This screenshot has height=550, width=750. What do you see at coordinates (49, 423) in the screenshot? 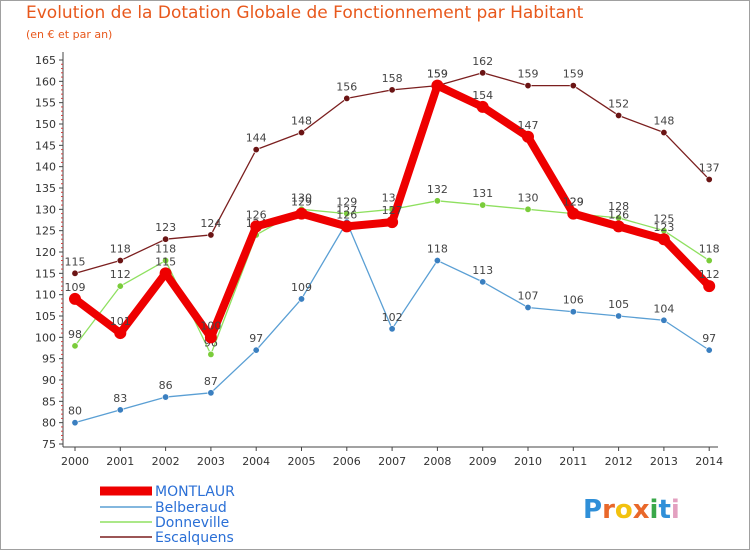
I see `y-tick-label: 80` at bounding box center [49, 423].